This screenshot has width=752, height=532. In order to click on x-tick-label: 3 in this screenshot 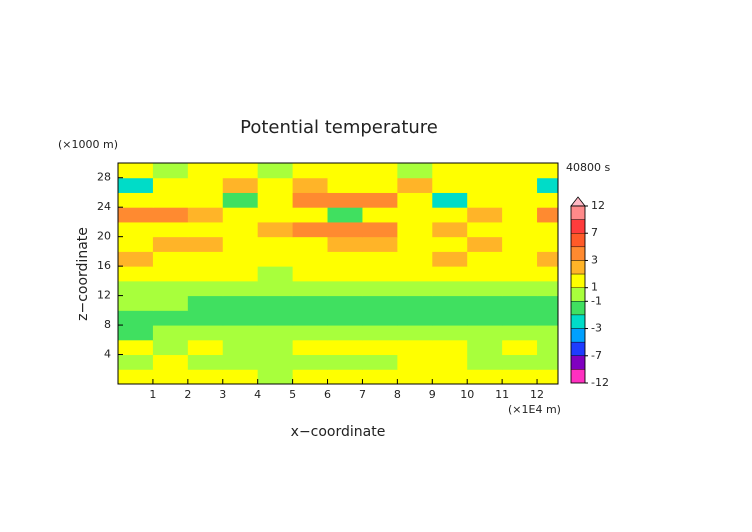, I will do `click(222, 394)`.